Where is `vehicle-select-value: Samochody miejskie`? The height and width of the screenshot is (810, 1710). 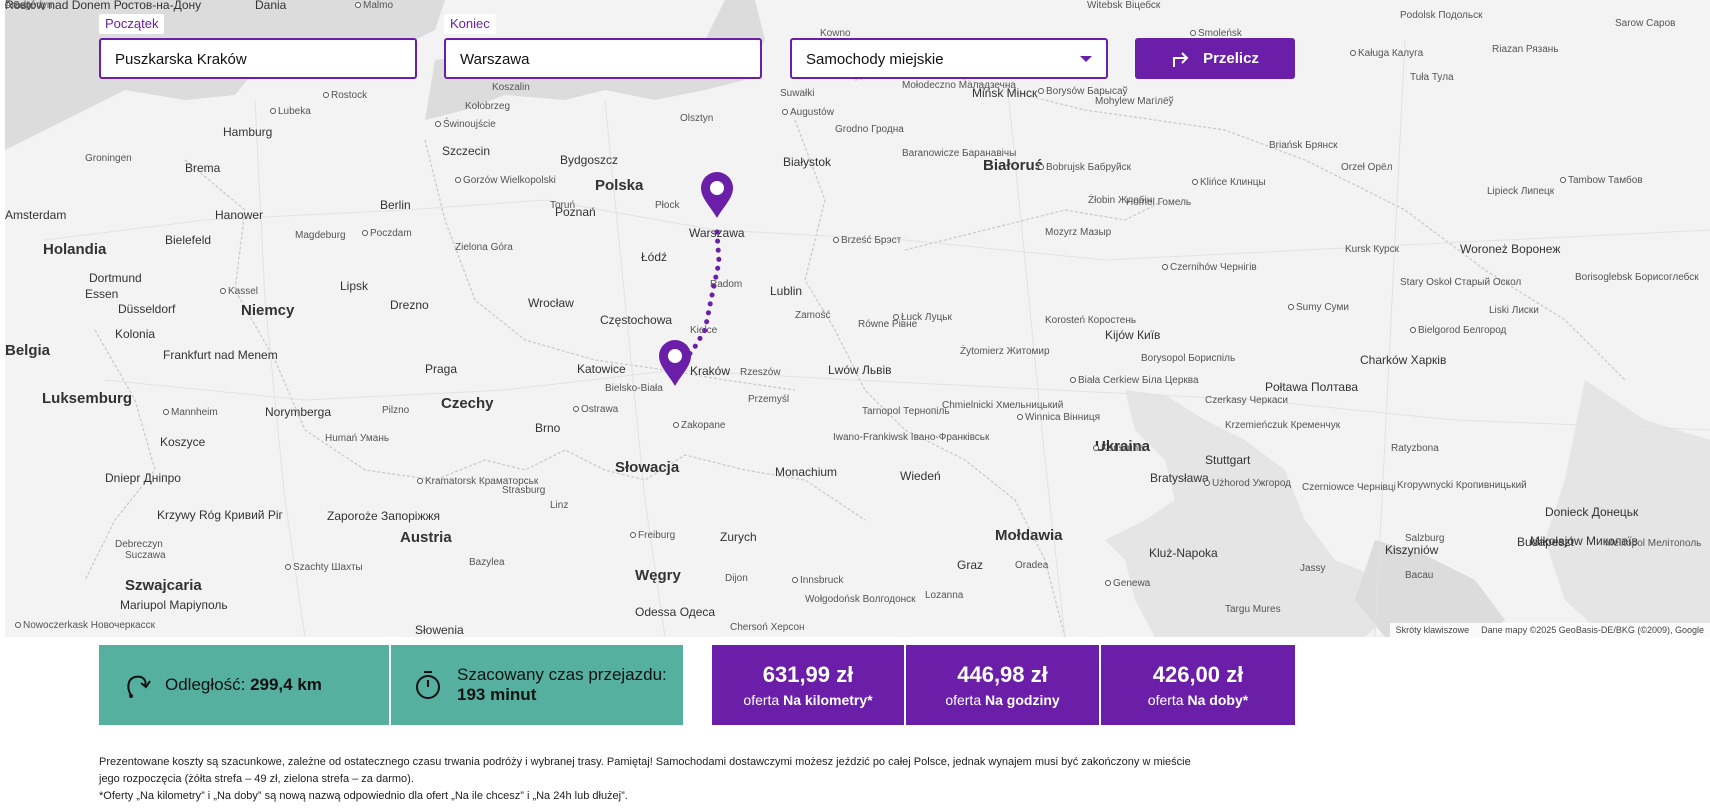 vehicle-select-value: Samochody miejskie is located at coordinates (875, 59).